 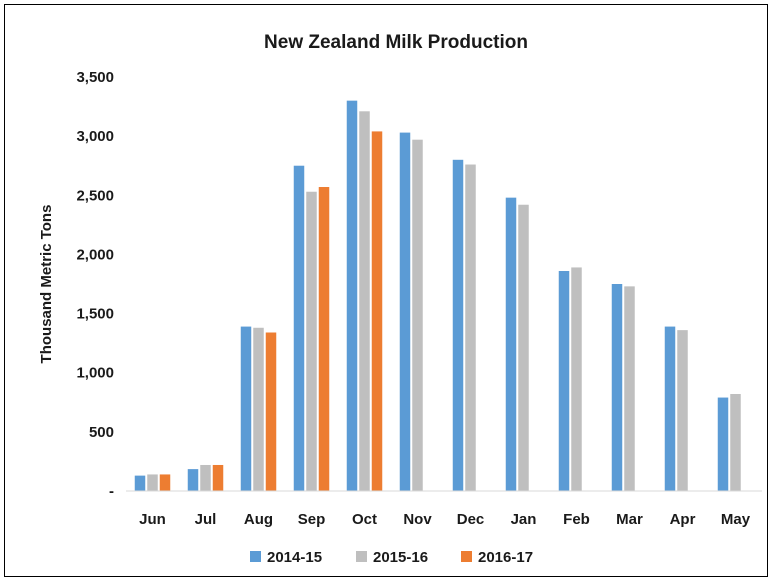 I want to click on bar-2016-17-Jun, so click(x=165, y=482).